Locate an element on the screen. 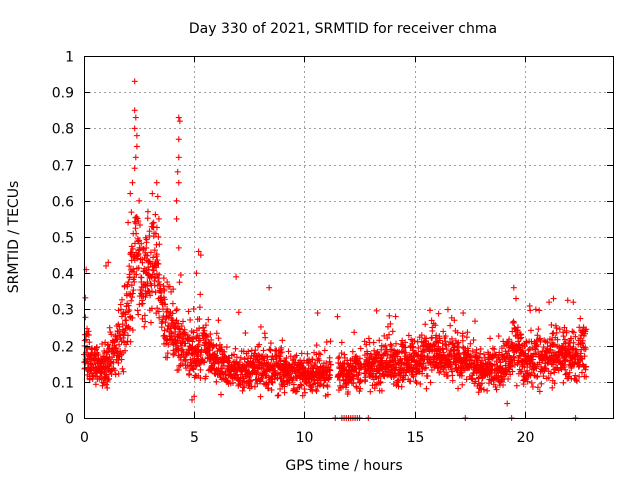 This screenshot has width=640, height=480. y-tick-label: 0.7 is located at coordinates (63, 167).